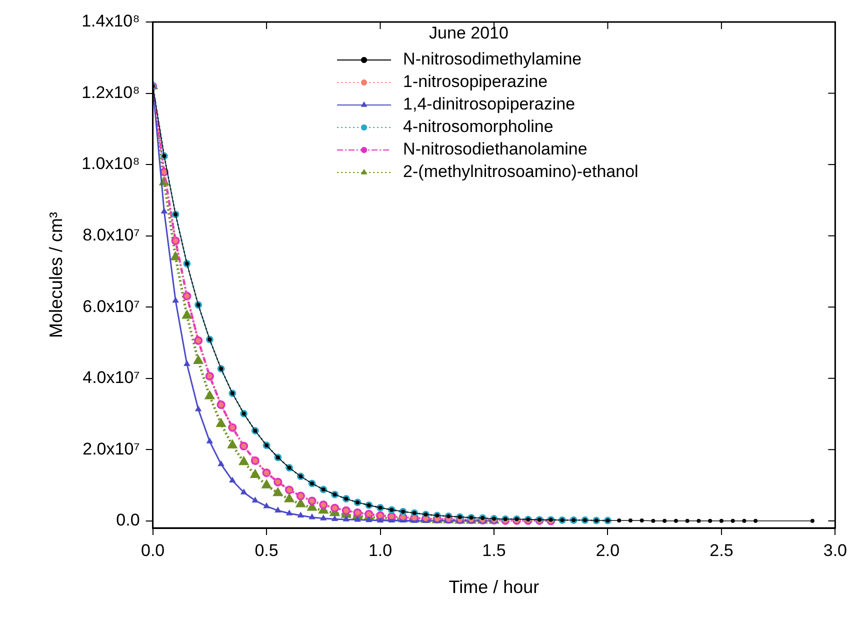 The image size is (853, 617). What do you see at coordinates (380, 550) in the screenshot?
I see `x-tick-label: 1.0` at bounding box center [380, 550].